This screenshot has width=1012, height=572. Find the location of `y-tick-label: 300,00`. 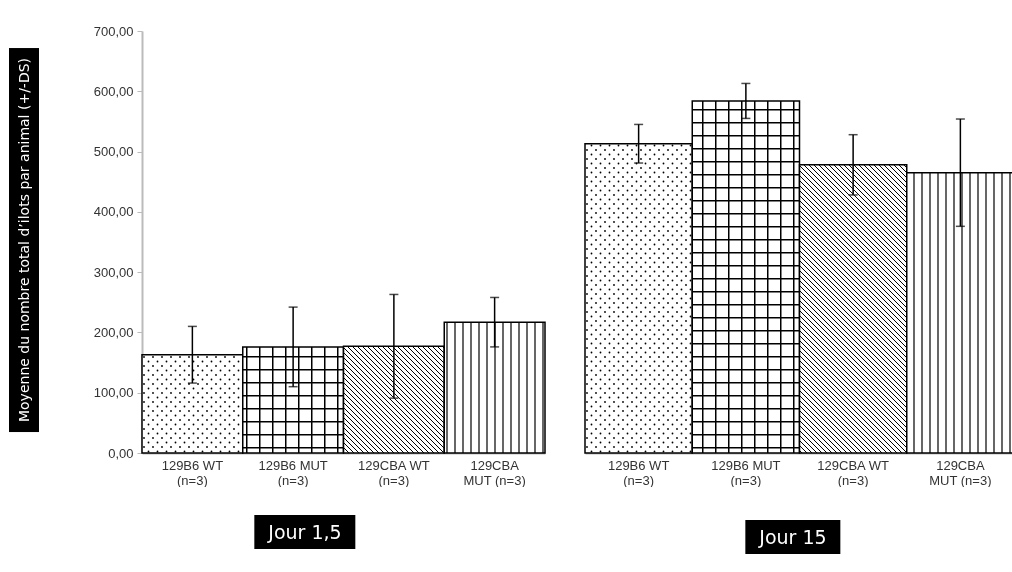

y-tick-label: 300,00 is located at coordinates (113, 272).